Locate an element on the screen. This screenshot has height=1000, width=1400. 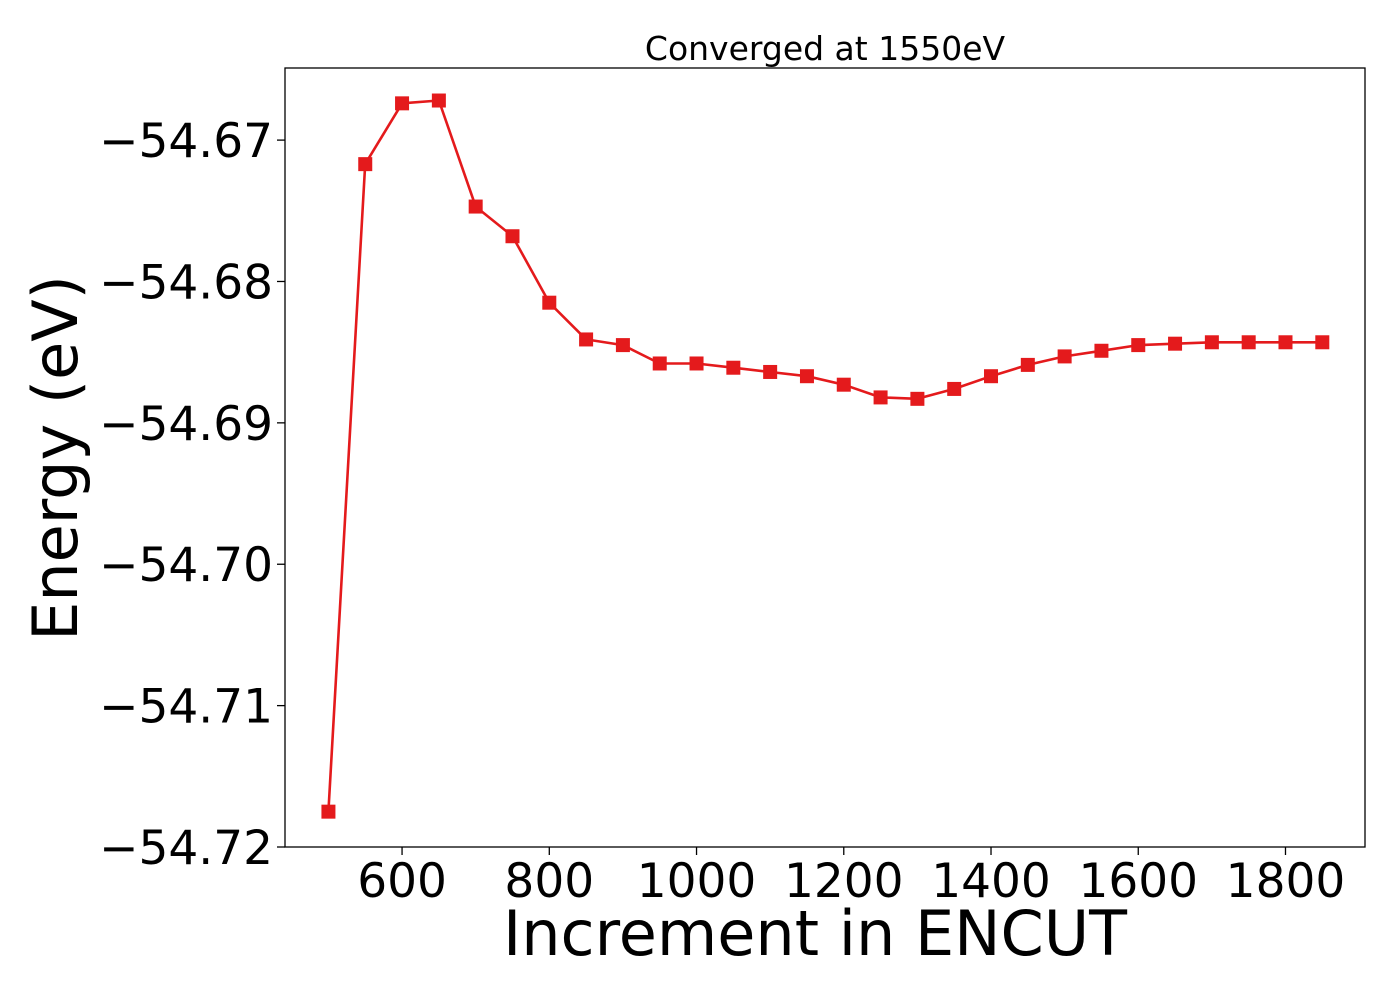
y-tick-label: −54.71 is located at coordinates (186, 707).